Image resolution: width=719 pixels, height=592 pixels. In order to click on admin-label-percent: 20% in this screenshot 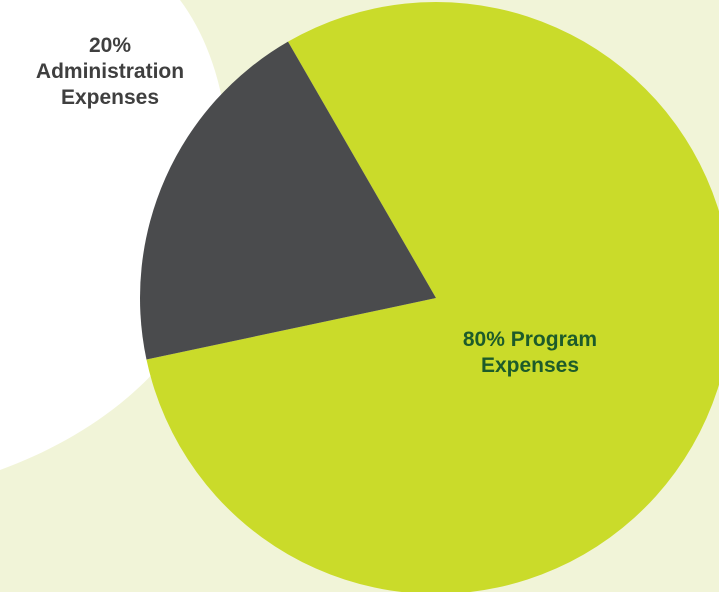, I will do `click(110, 45)`.